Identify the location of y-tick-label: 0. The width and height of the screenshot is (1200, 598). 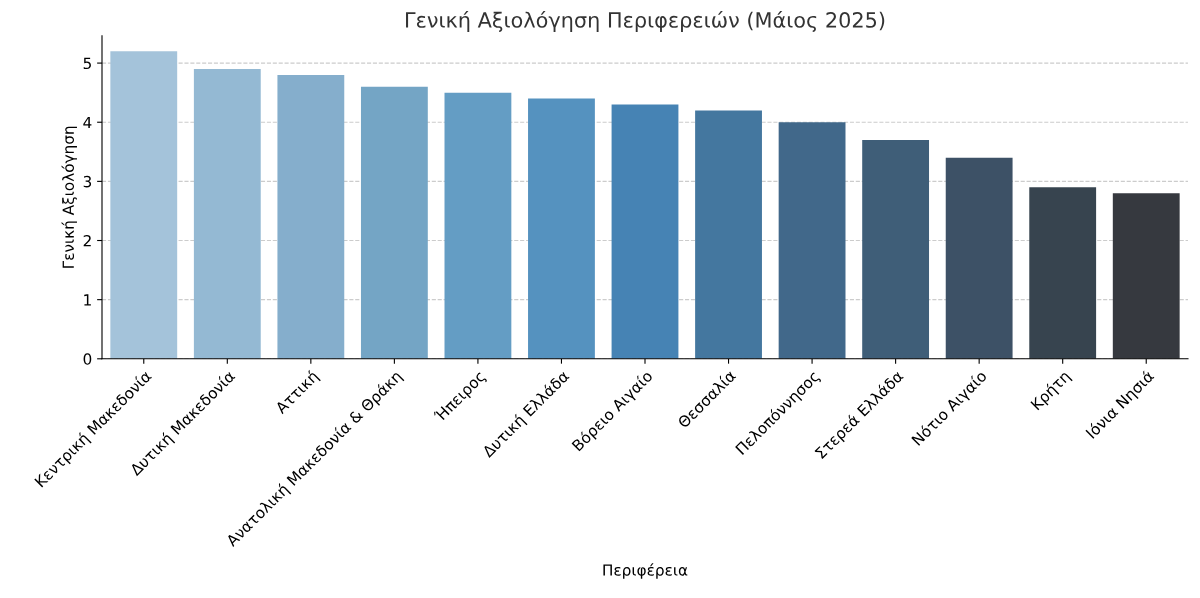
(87, 359).